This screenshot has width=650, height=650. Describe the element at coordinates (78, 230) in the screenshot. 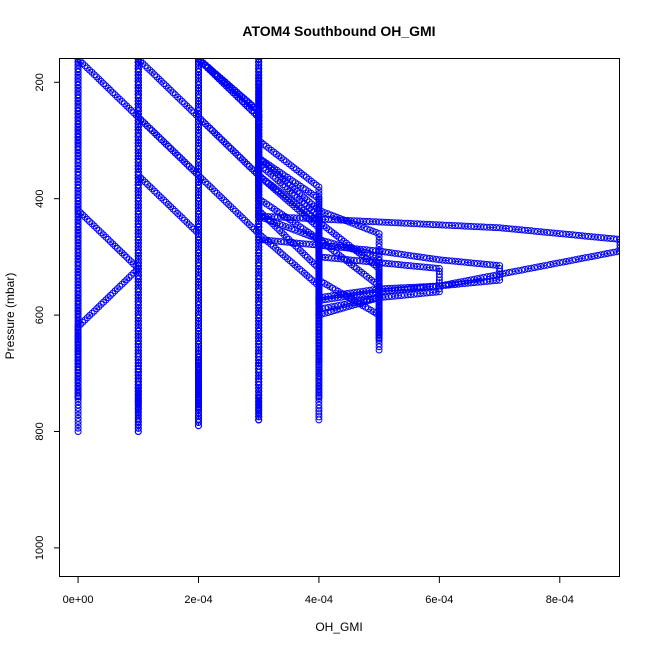

I see `profile-series` at that location.